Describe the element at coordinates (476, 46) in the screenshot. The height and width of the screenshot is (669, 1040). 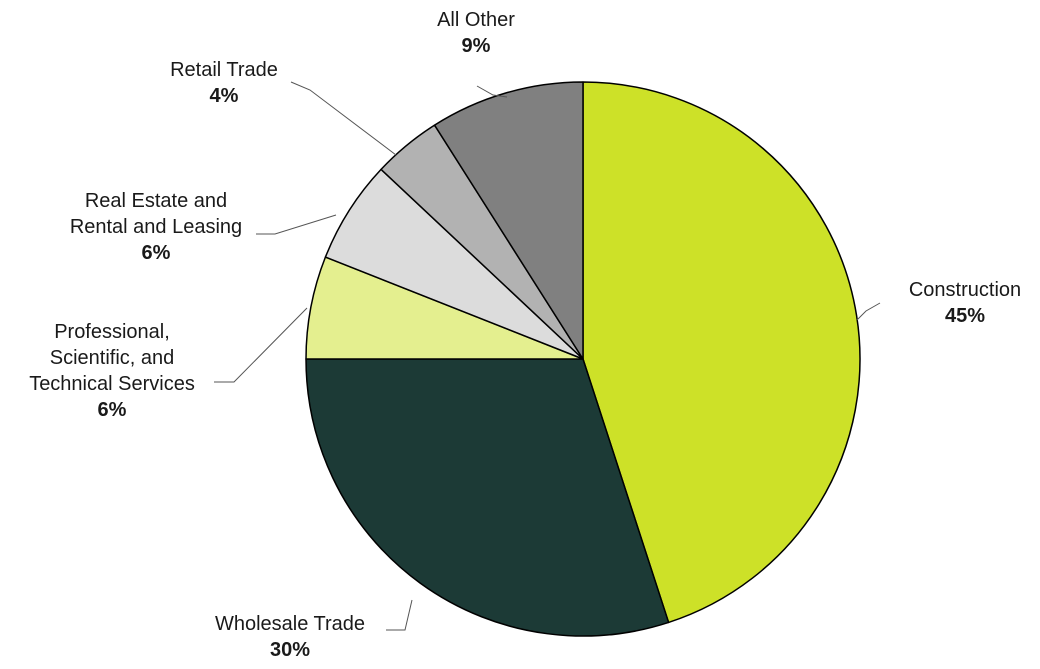
I see `slice-value-all-other: 9%` at that location.